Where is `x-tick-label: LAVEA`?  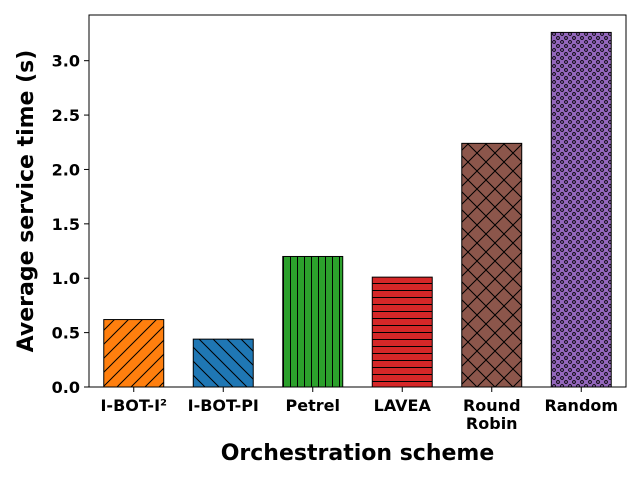 x-tick-label: LAVEA is located at coordinates (403, 405).